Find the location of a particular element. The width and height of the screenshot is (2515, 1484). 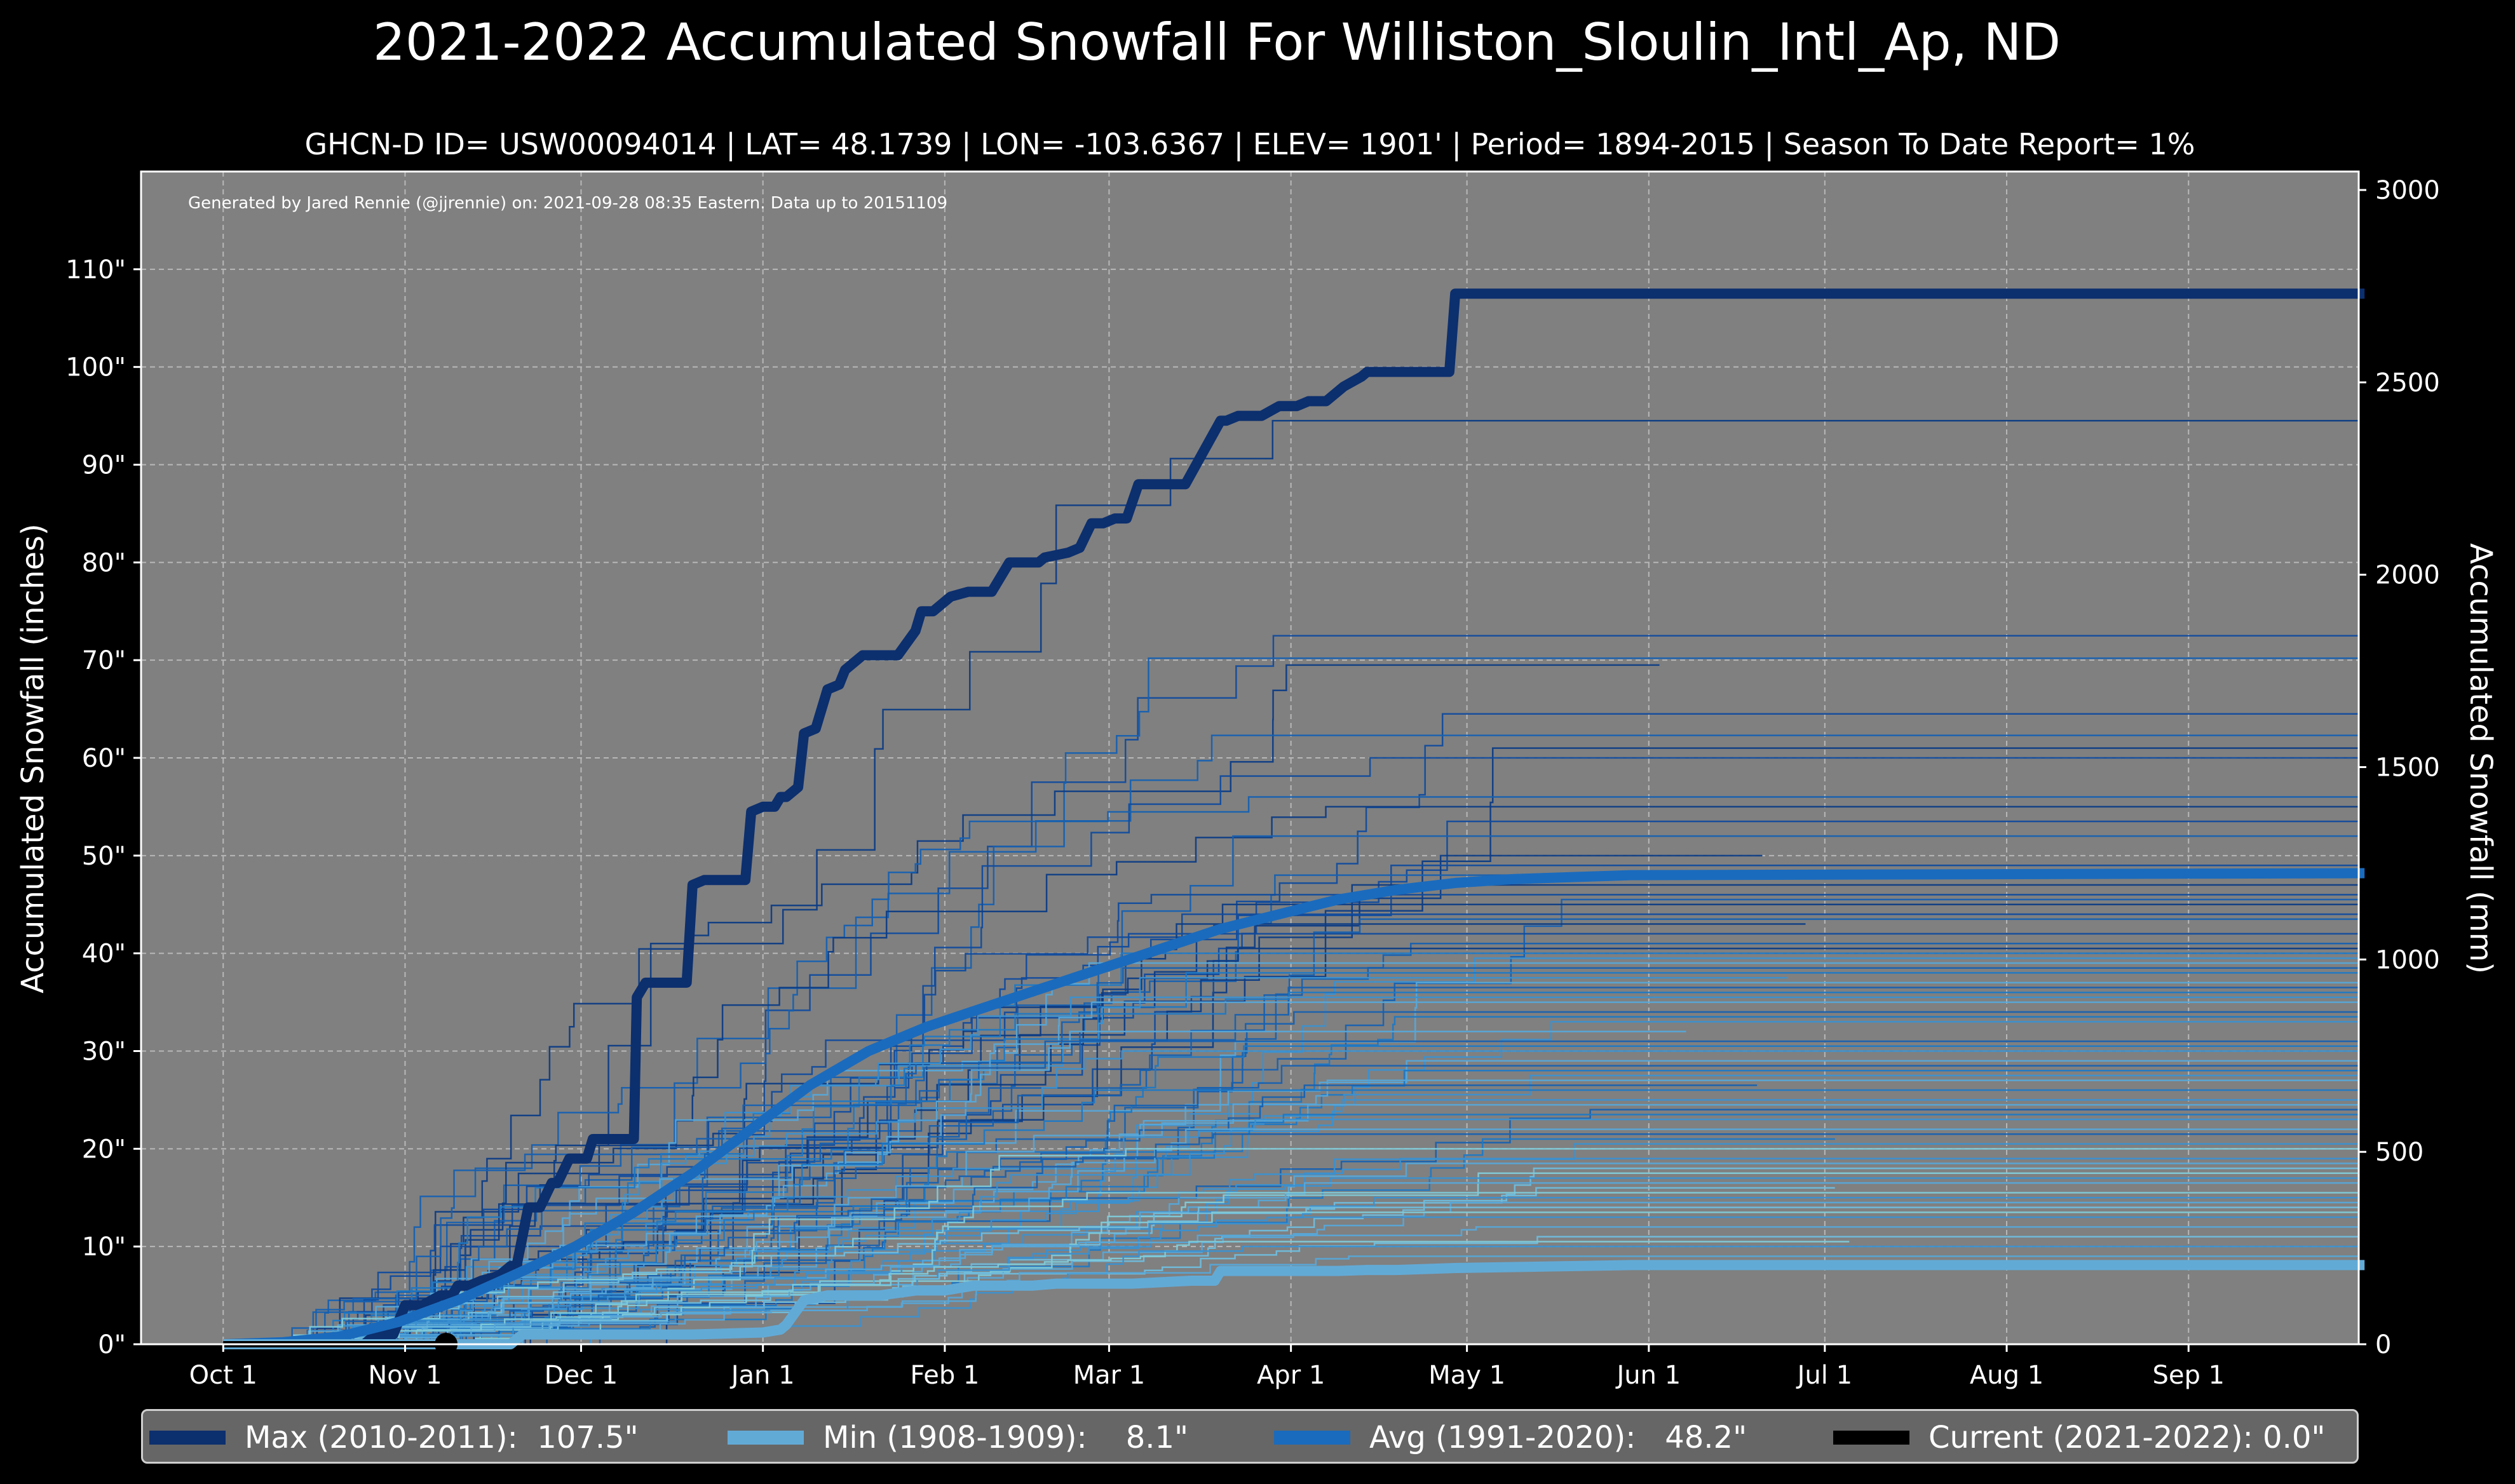

x-tick-label: Jan 1 is located at coordinates (762, 1375).